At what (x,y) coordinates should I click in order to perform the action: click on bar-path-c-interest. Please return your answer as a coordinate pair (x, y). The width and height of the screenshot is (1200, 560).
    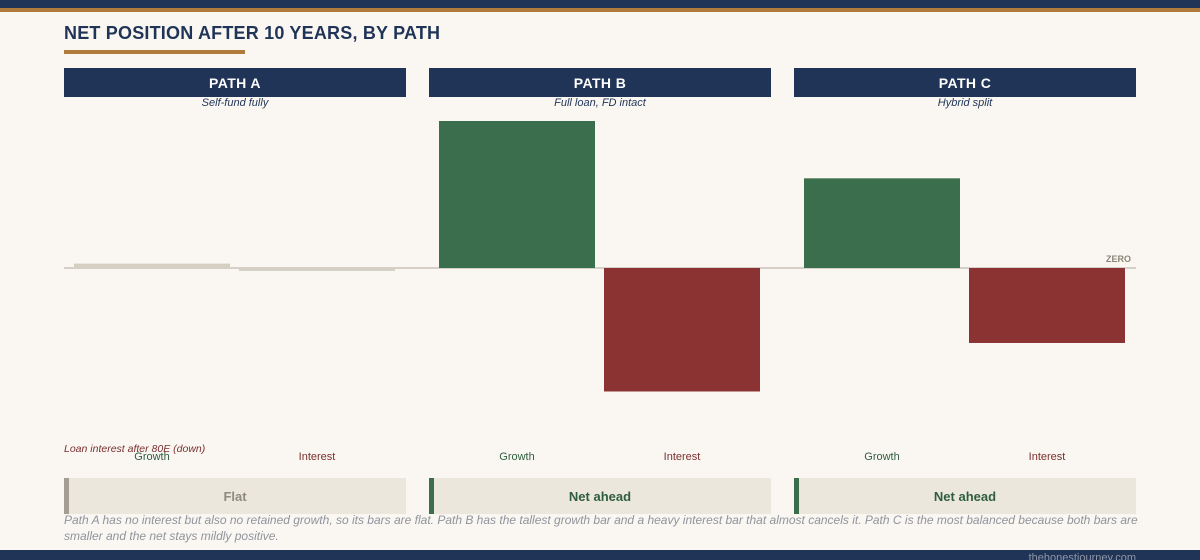
    Looking at the image, I should click on (1047, 305).